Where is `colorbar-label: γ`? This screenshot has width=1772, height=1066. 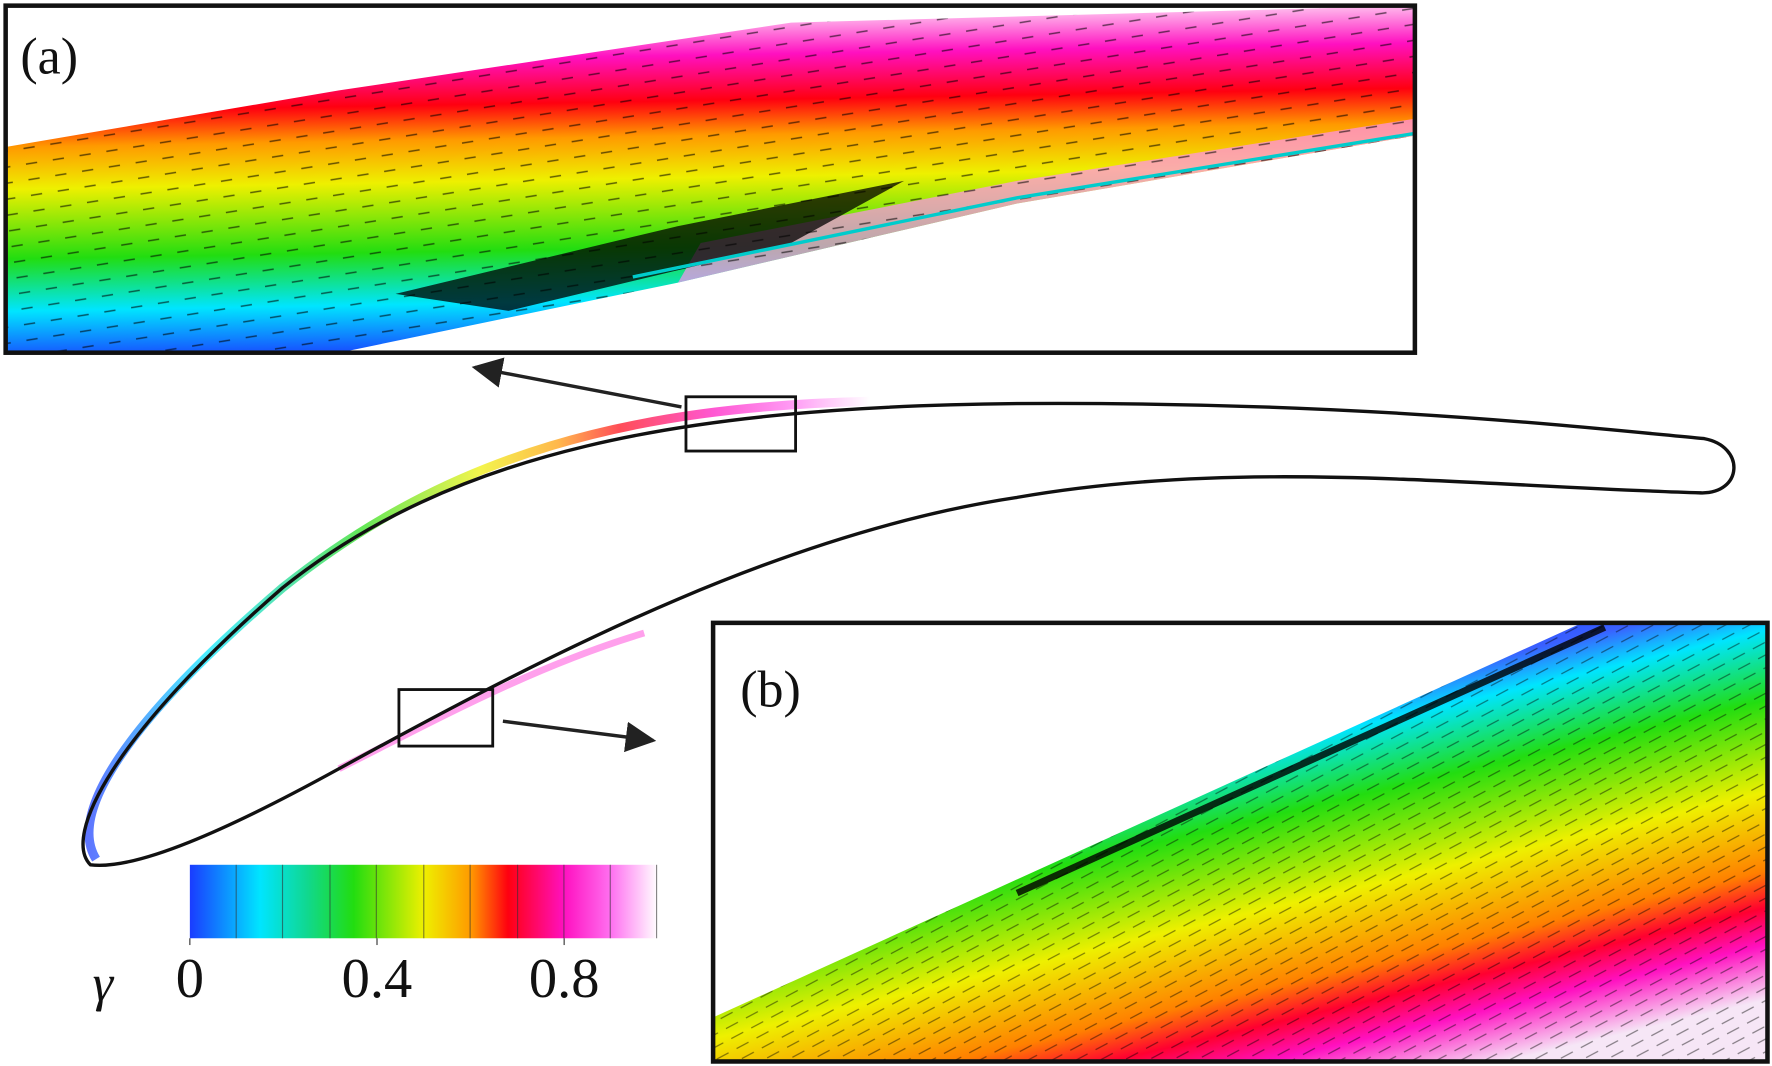
colorbar-label: γ is located at coordinates (104, 983).